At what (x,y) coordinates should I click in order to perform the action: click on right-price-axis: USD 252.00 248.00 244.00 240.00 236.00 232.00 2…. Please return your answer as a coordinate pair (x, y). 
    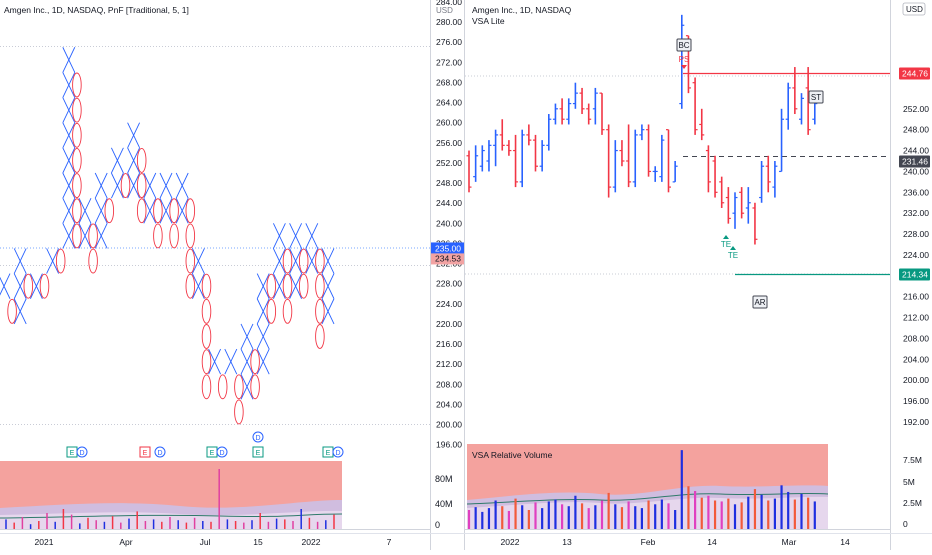
    Looking at the image, I should click on (910, 275).